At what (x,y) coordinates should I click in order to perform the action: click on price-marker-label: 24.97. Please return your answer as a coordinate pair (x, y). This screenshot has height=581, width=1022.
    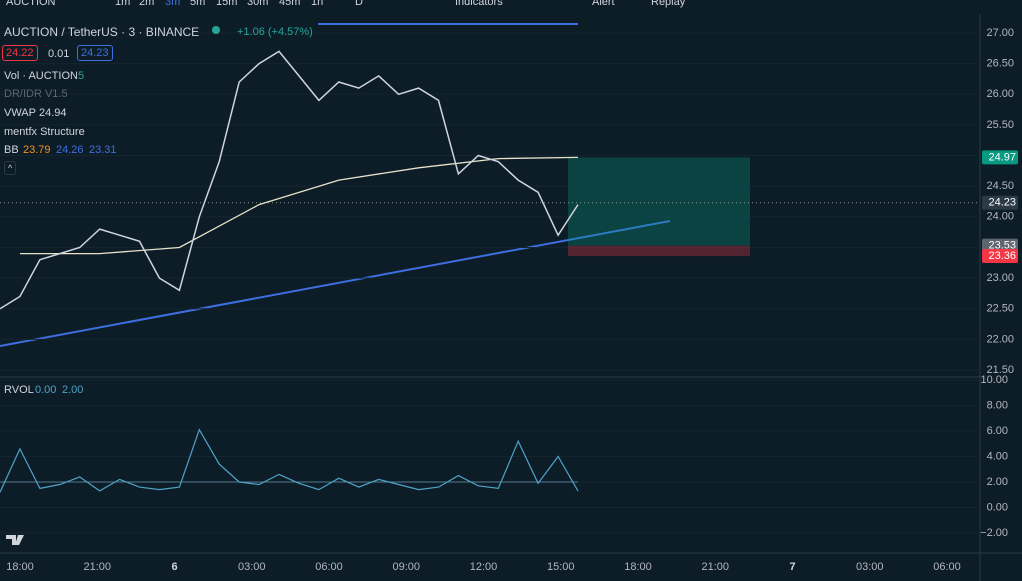
    Looking at the image, I should click on (1002, 157).